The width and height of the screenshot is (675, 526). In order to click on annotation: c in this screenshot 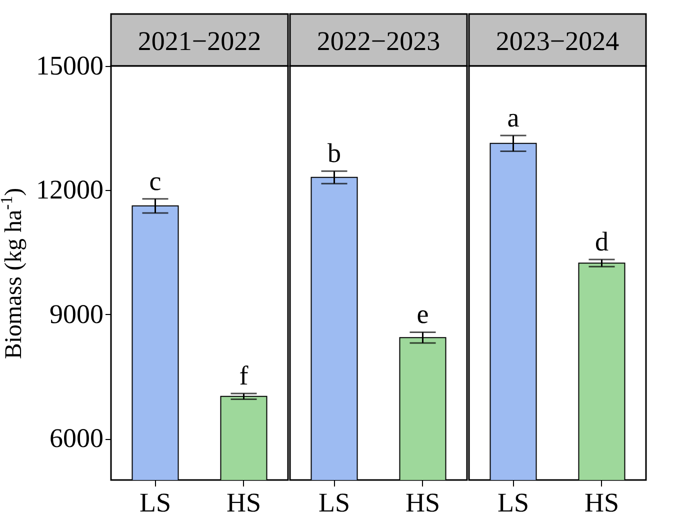, I will do `click(155, 181)`.